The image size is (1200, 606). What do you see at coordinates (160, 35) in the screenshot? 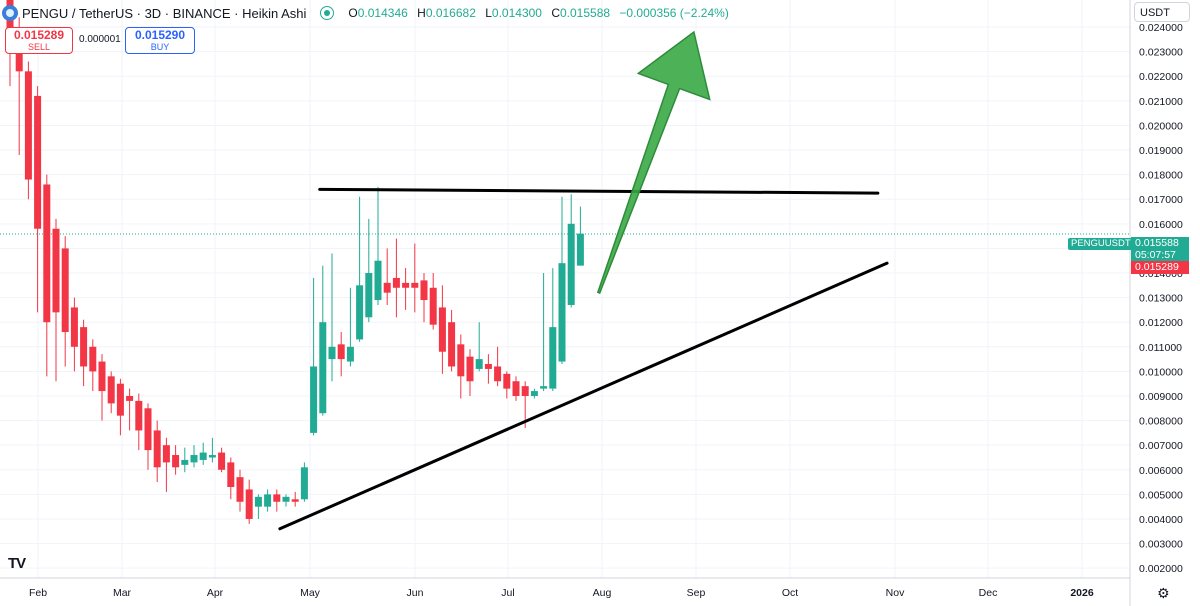
I see `buy-price: 0.015290` at bounding box center [160, 35].